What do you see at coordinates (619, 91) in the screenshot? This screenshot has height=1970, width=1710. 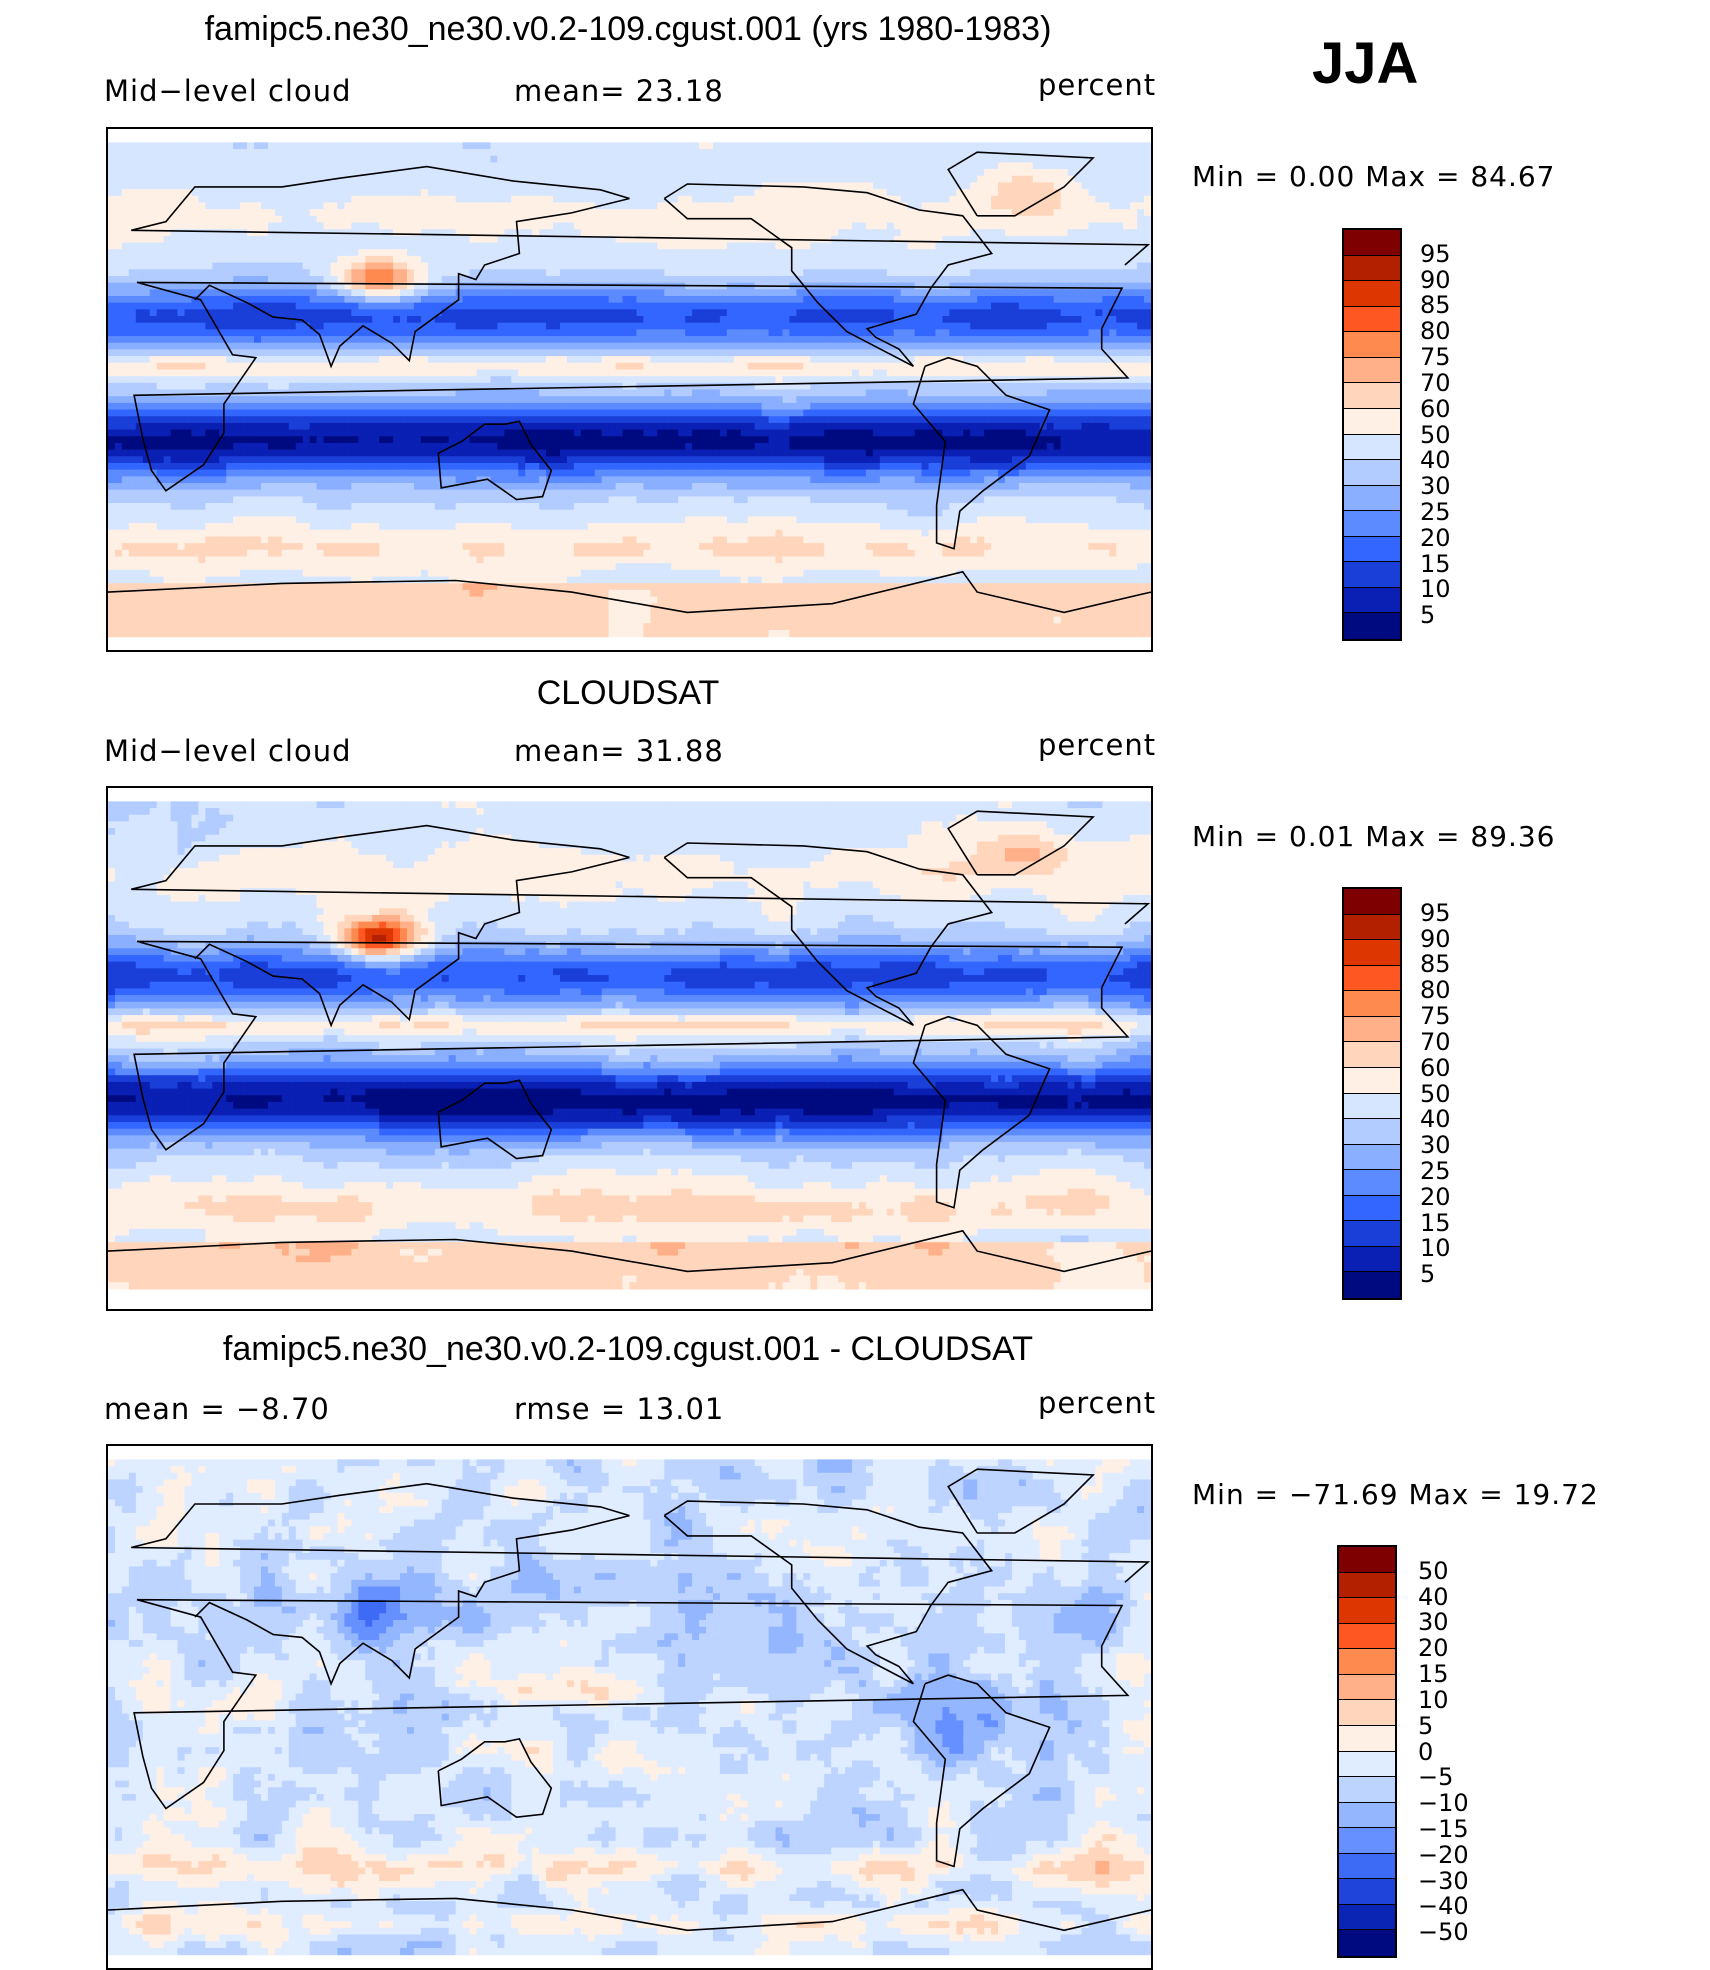 I see `panel1-mean-label: mean= 23.18` at bounding box center [619, 91].